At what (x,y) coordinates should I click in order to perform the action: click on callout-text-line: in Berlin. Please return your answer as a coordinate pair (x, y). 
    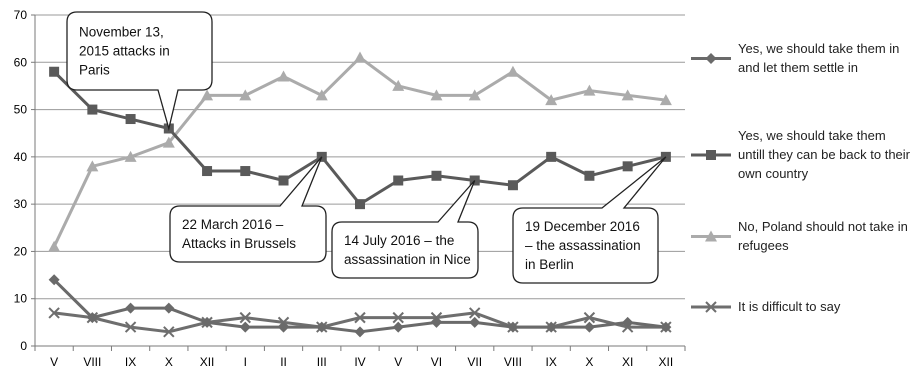
    Looking at the image, I should click on (549, 264).